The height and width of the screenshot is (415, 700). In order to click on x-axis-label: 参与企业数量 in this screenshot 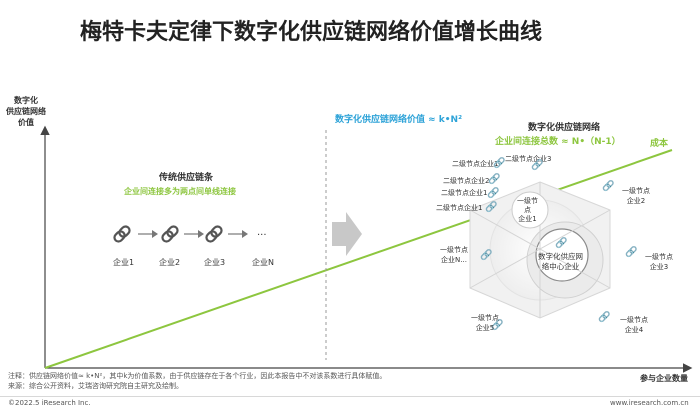, I will do `click(664, 378)`.